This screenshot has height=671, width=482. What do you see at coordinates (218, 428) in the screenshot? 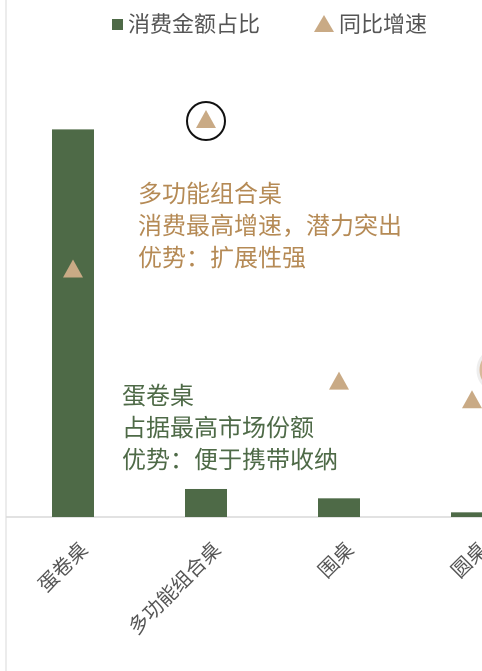
I see `annotation-line: 占据最高市场份额` at bounding box center [218, 428].